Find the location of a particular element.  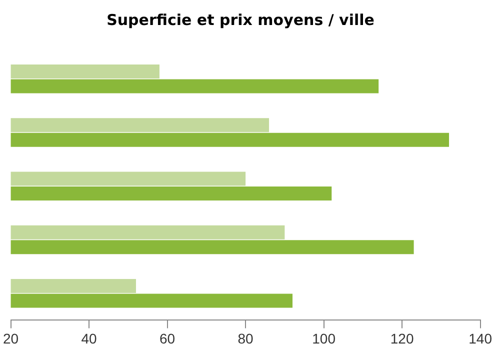

x-tick-label: 100 is located at coordinates (324, 338).